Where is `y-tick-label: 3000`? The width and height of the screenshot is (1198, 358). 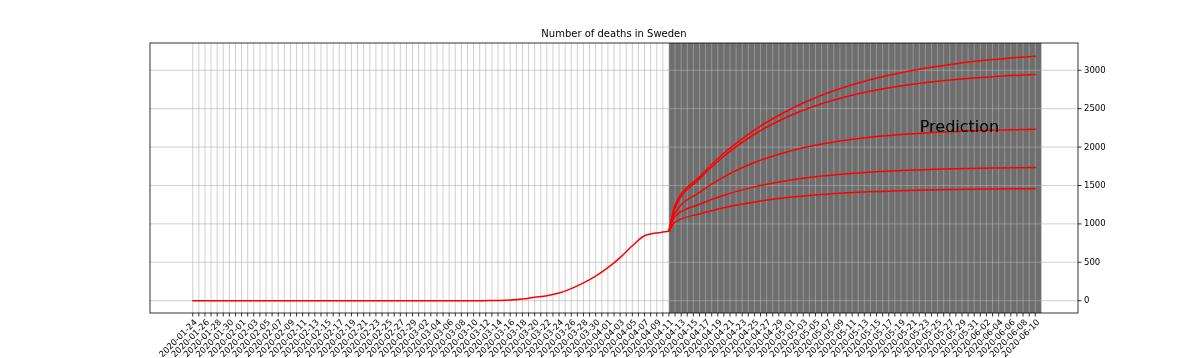 y-tick-label: 3000 is located at coordinates (1095, 69).